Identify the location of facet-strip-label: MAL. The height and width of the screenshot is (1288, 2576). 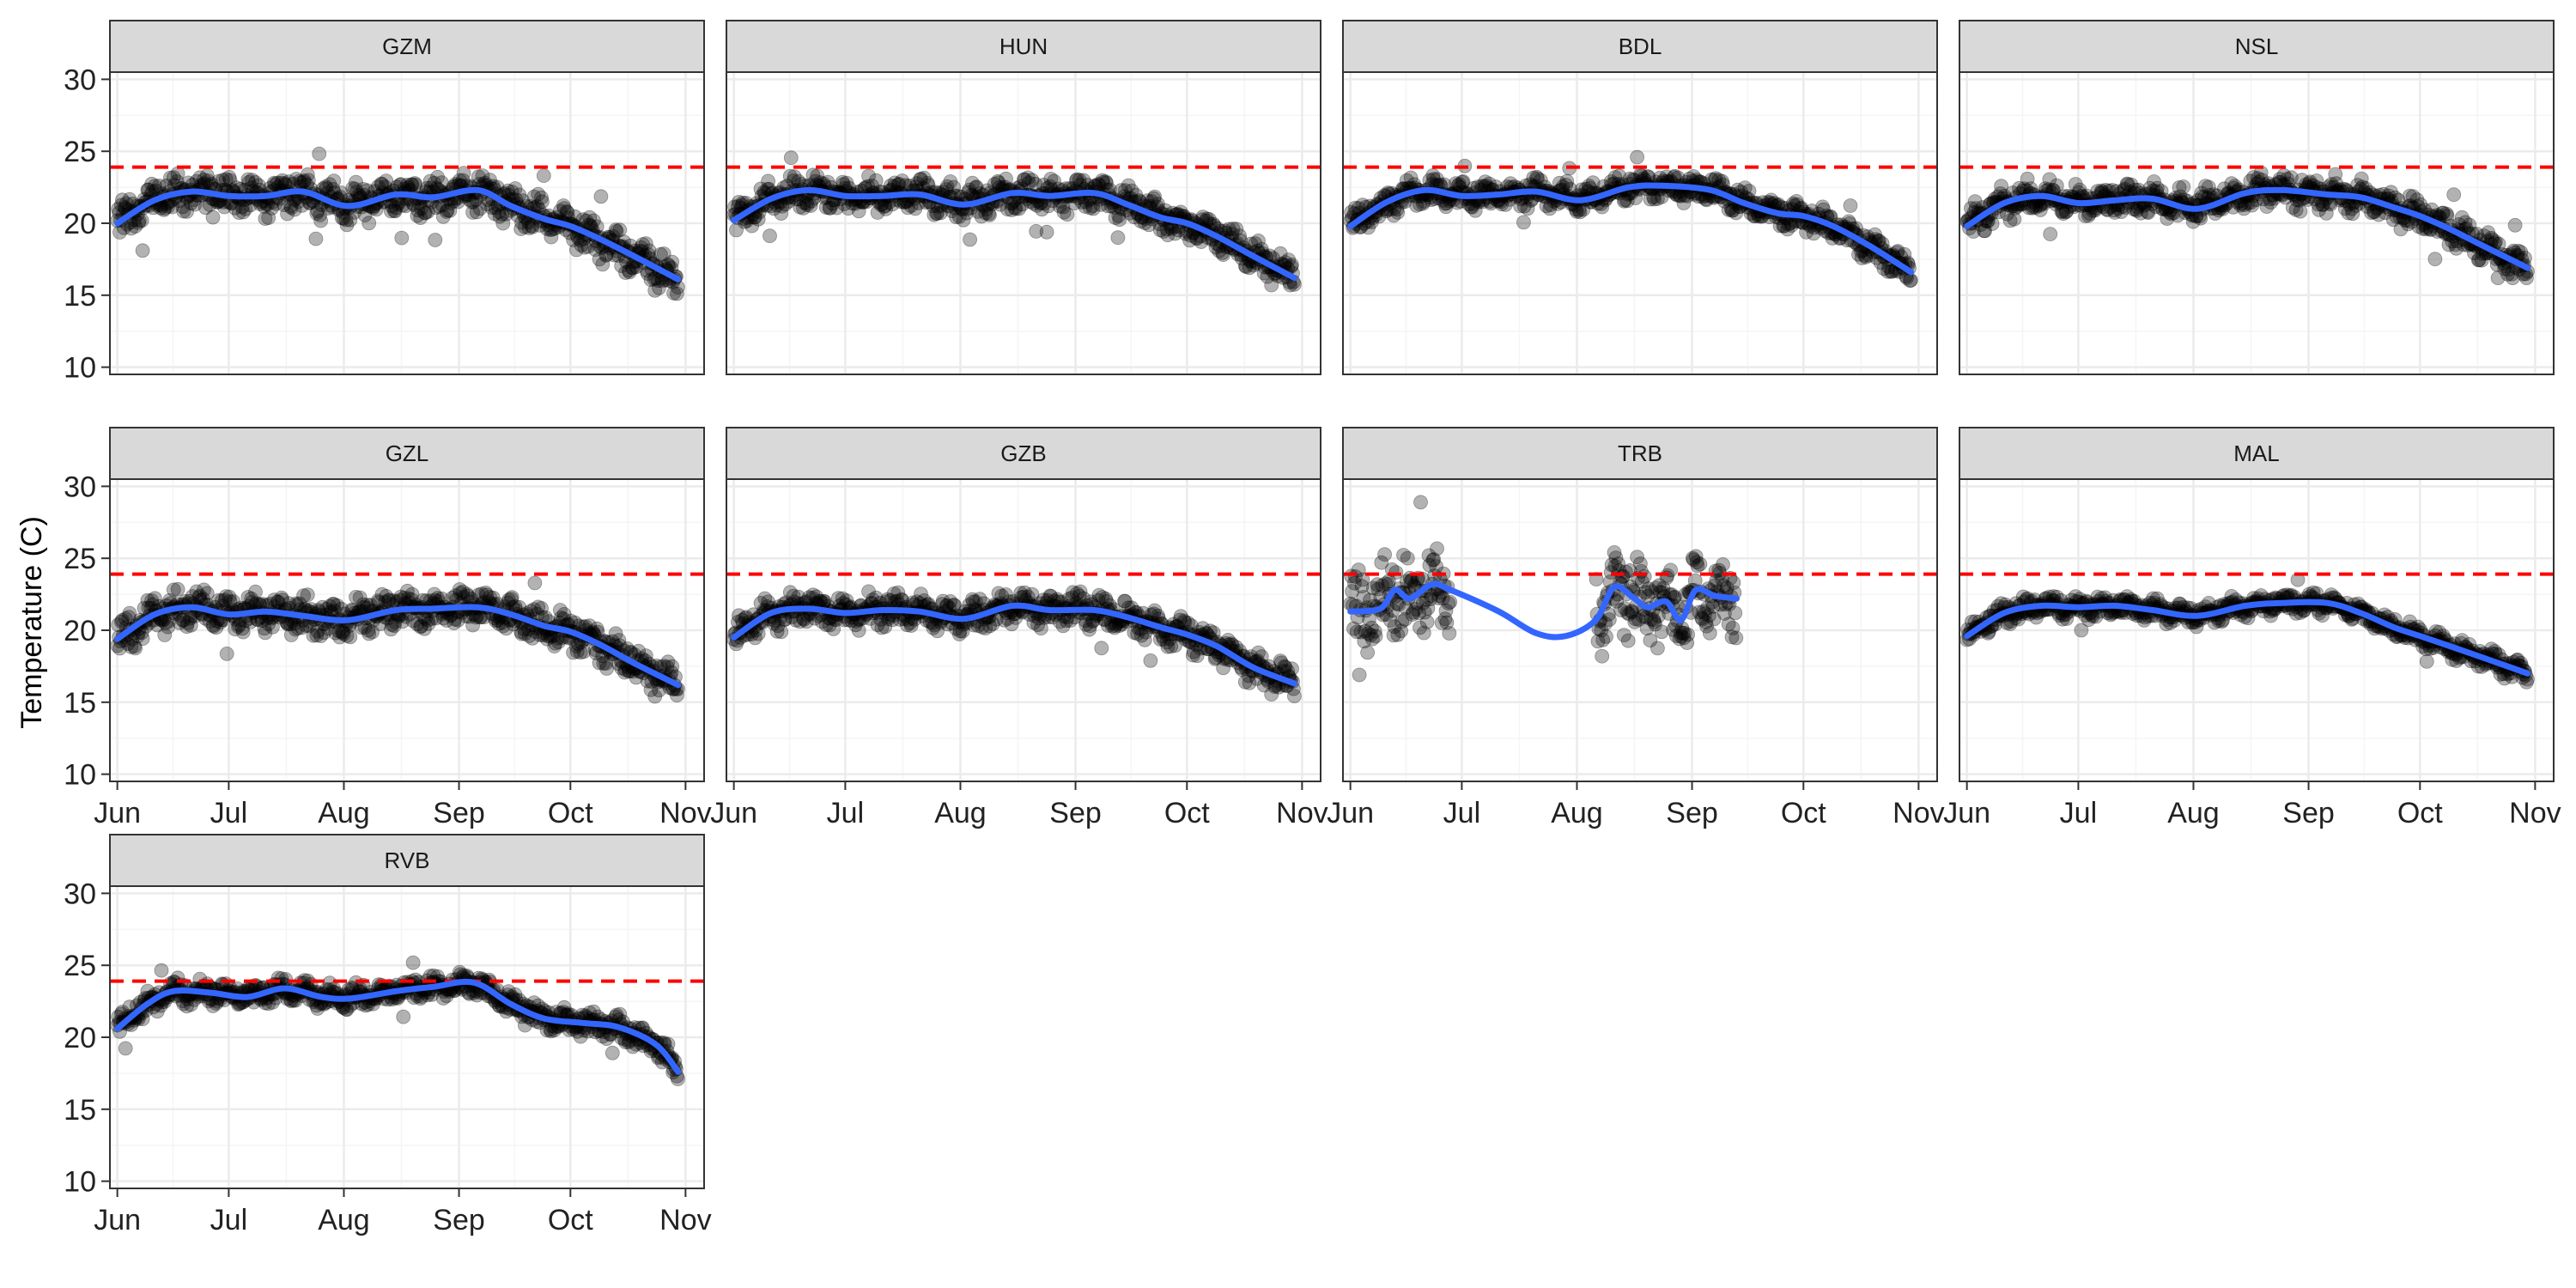
(2256, 453).